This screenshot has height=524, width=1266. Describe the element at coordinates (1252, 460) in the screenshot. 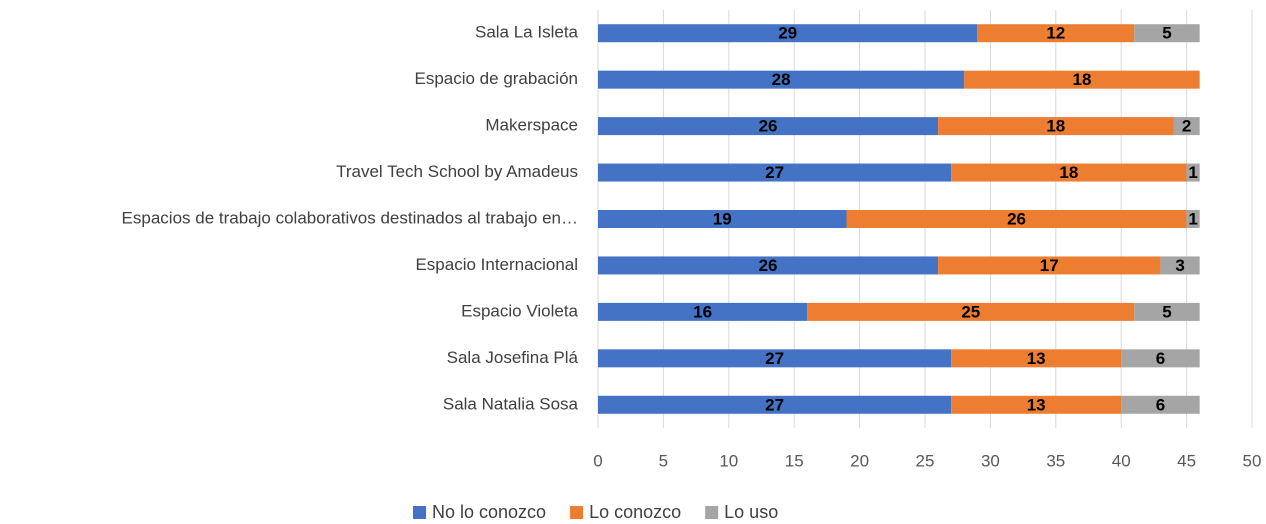

I see `x-tick-label: 50` at that location.